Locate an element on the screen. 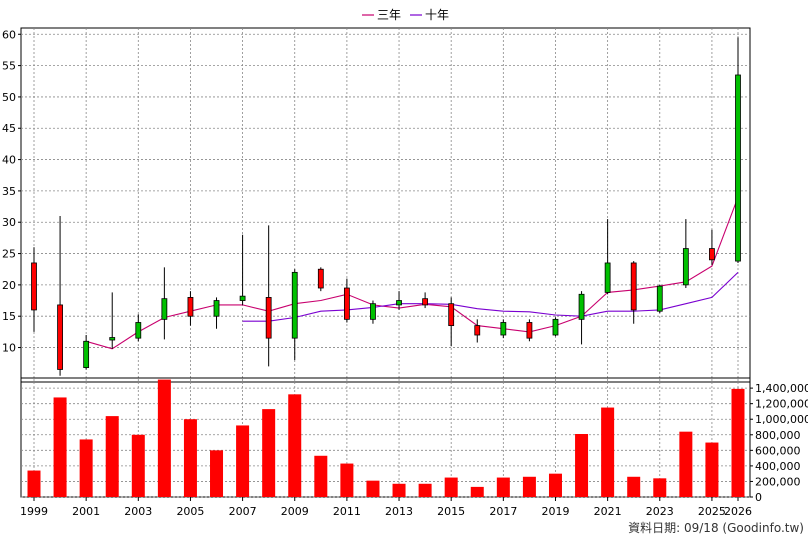 The height and width of the screenshot is (544, 808). x-tick-label: 2005 is located at coordinates (190, 511).